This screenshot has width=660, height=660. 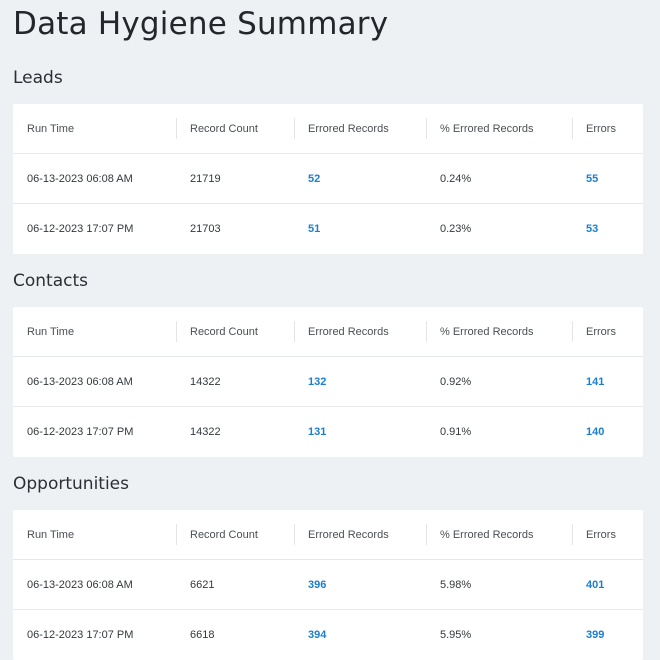 I want to click on section-title: Leads, so click(x=38, y=78).